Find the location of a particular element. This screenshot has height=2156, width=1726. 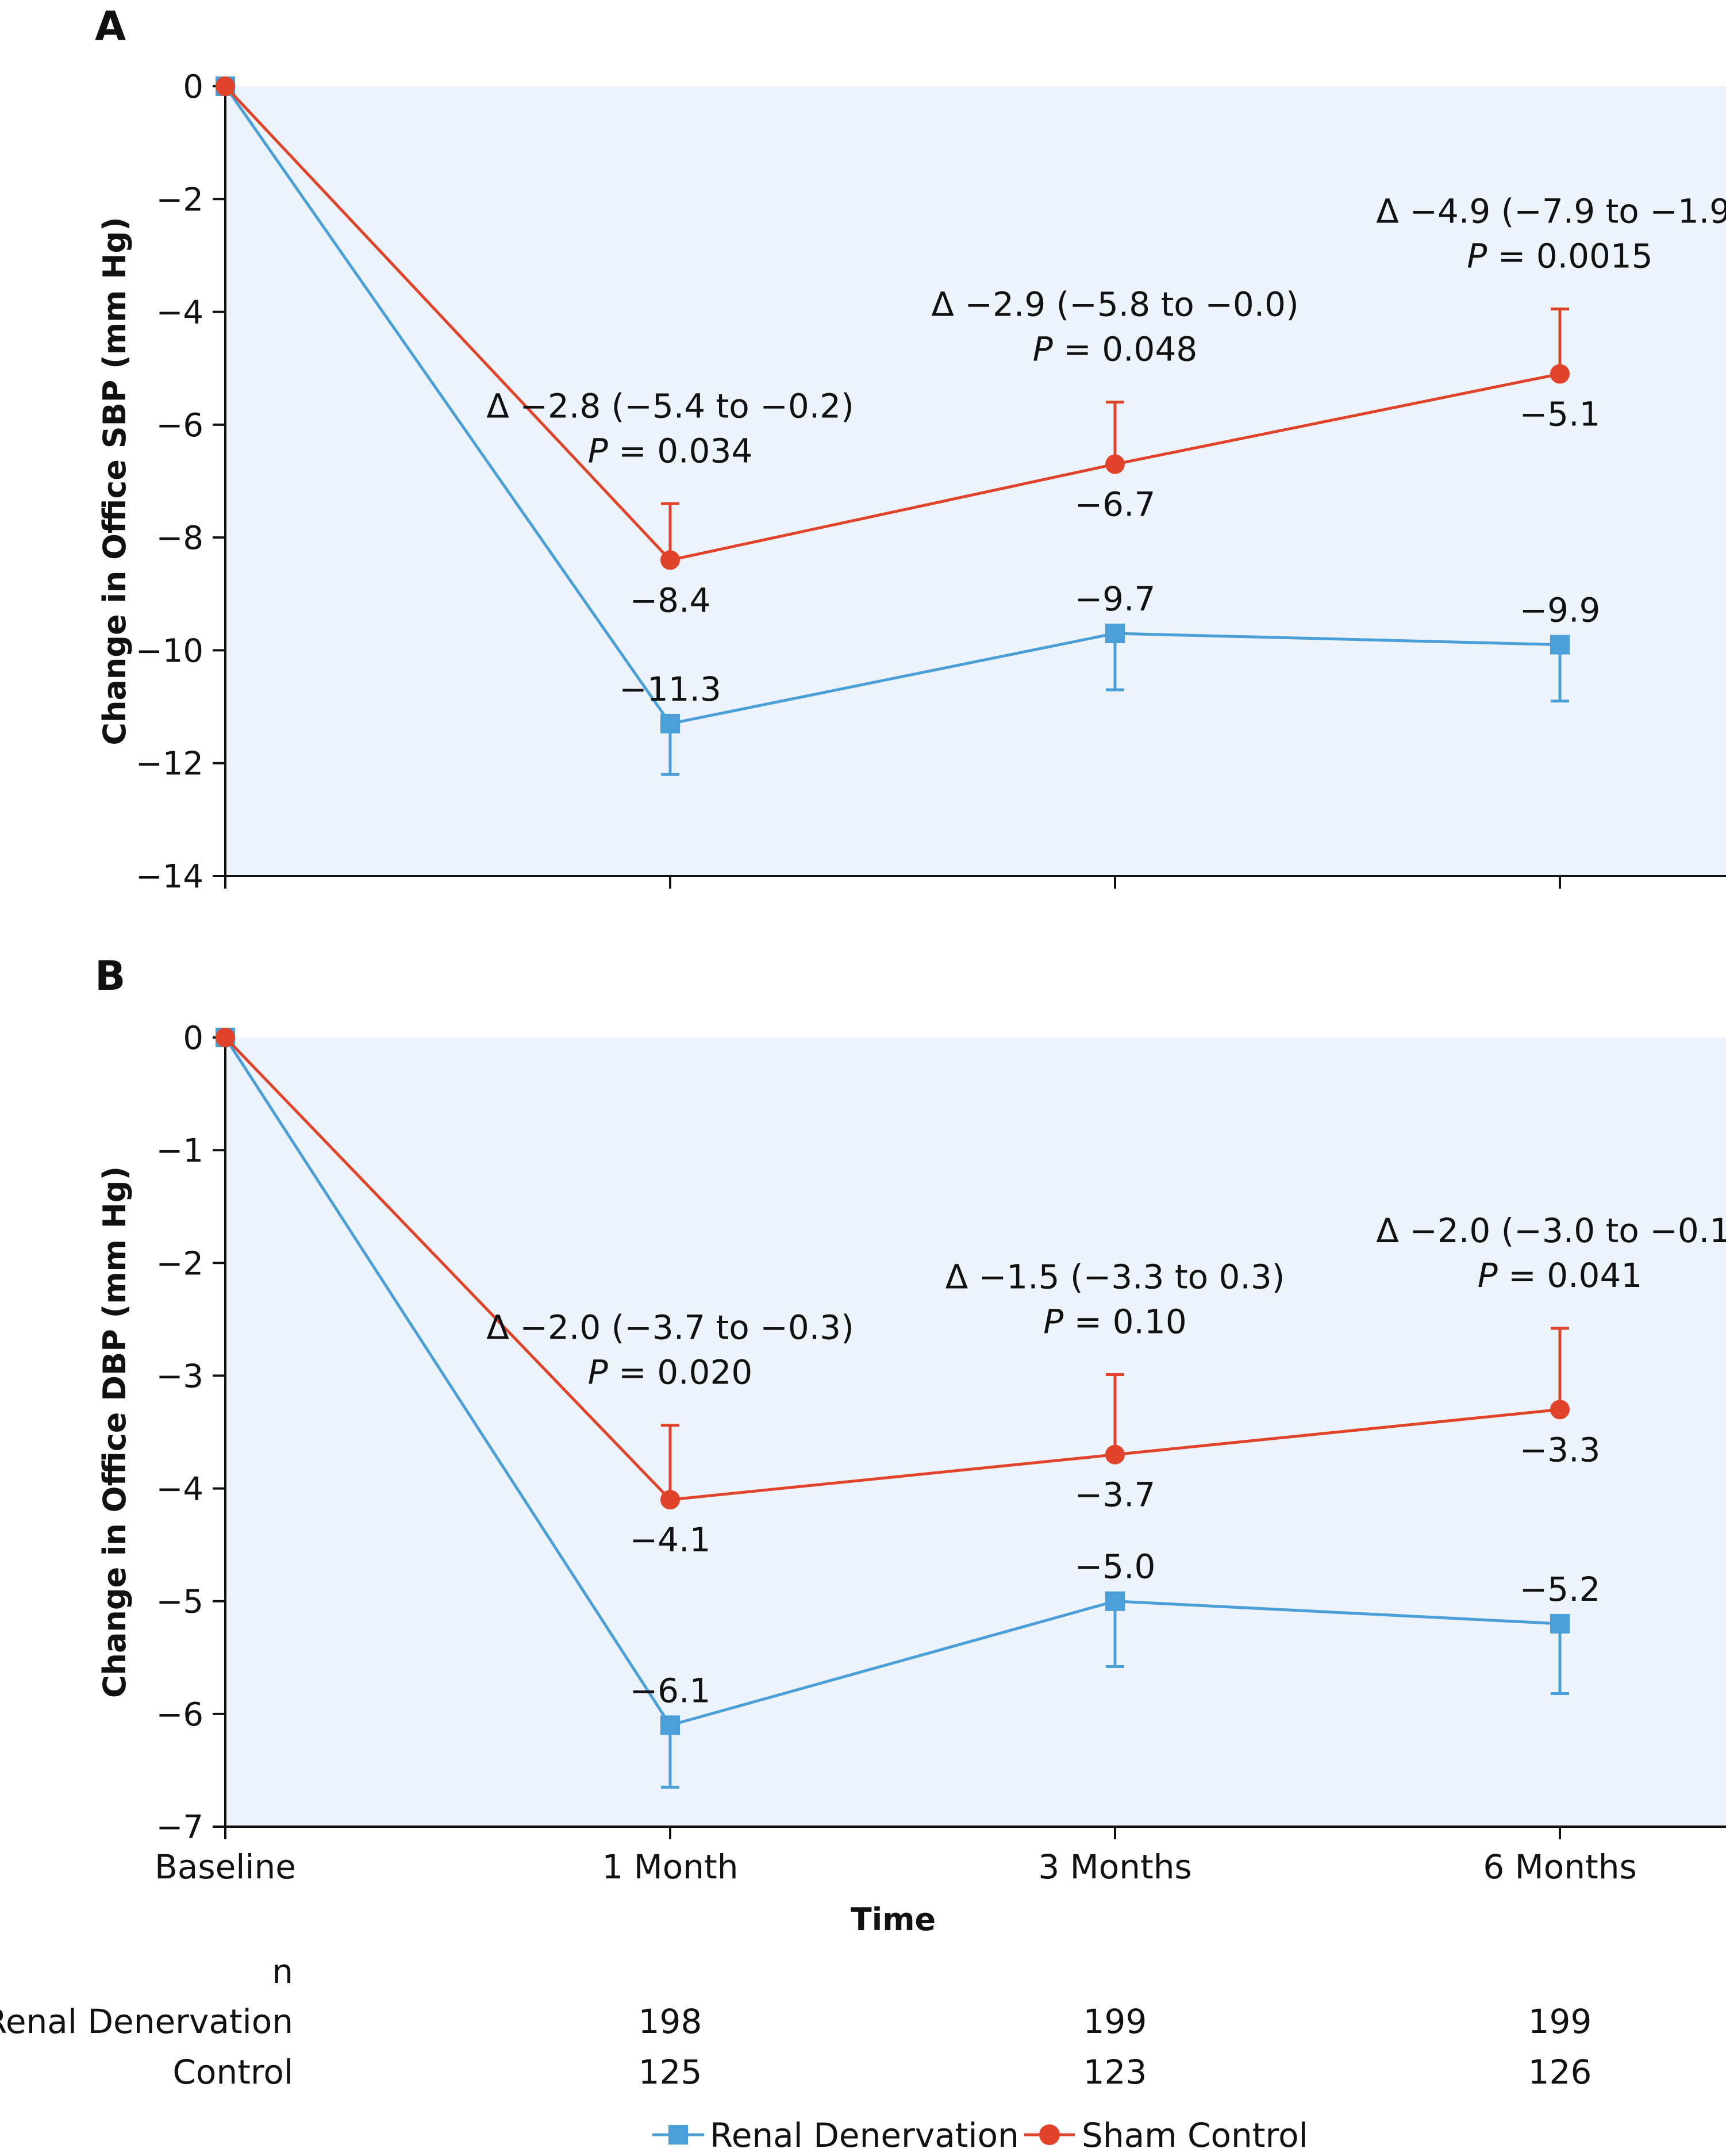

annotation: Δ −2.8 (−5.4 to −0.2) P = 0.034 is located at coordinates (670, 428).